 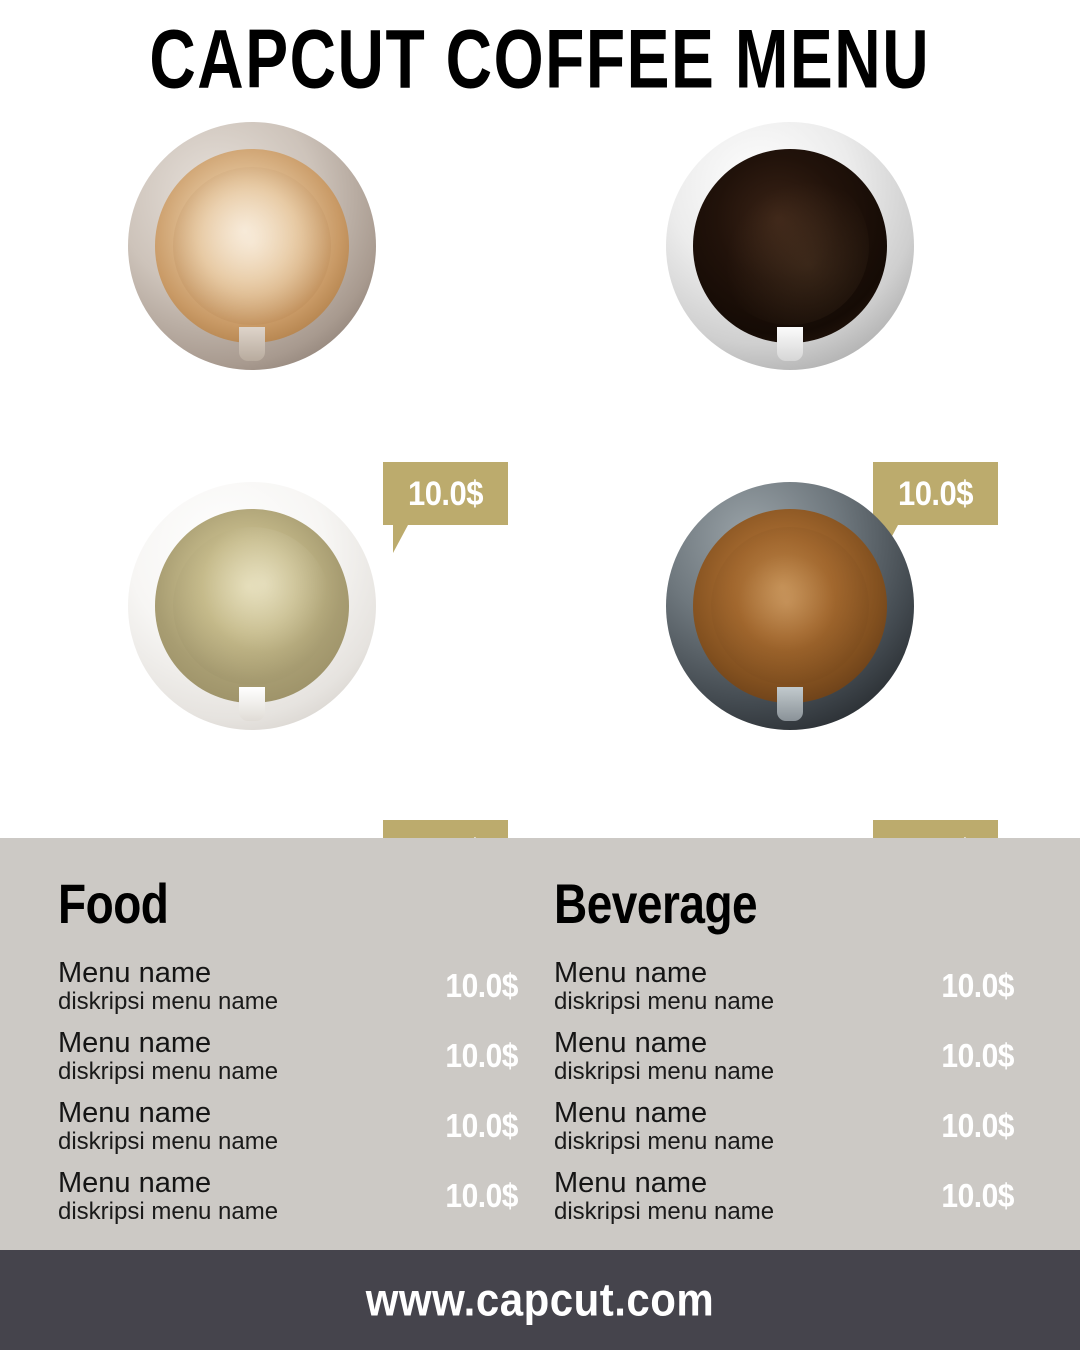 What do you see at coordinates (252, 246) in the screenshot?
I see `coffee-cup-latte-icon` at bounding box center [252, 246].